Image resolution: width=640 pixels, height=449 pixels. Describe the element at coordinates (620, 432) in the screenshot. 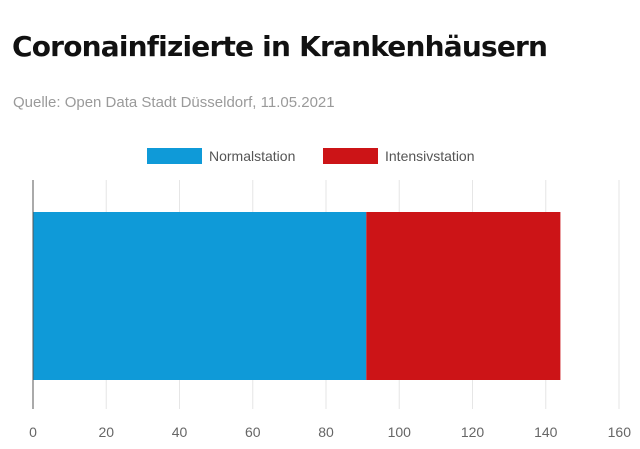

I see `x-tick-label-160: 160` at that location.